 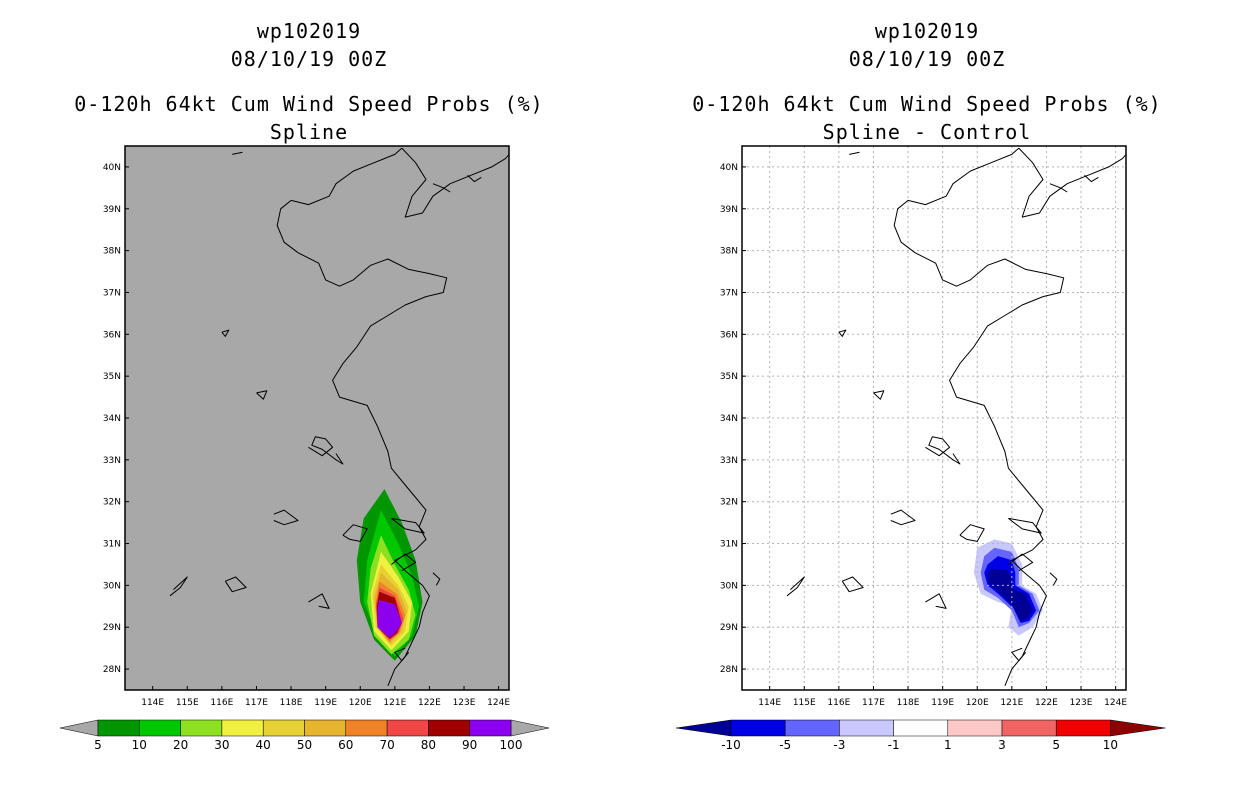 What do you see at coordinates (839, 745) in the screenshot?
I see `colorbar-label: -3` at bounding box center [839, 745].